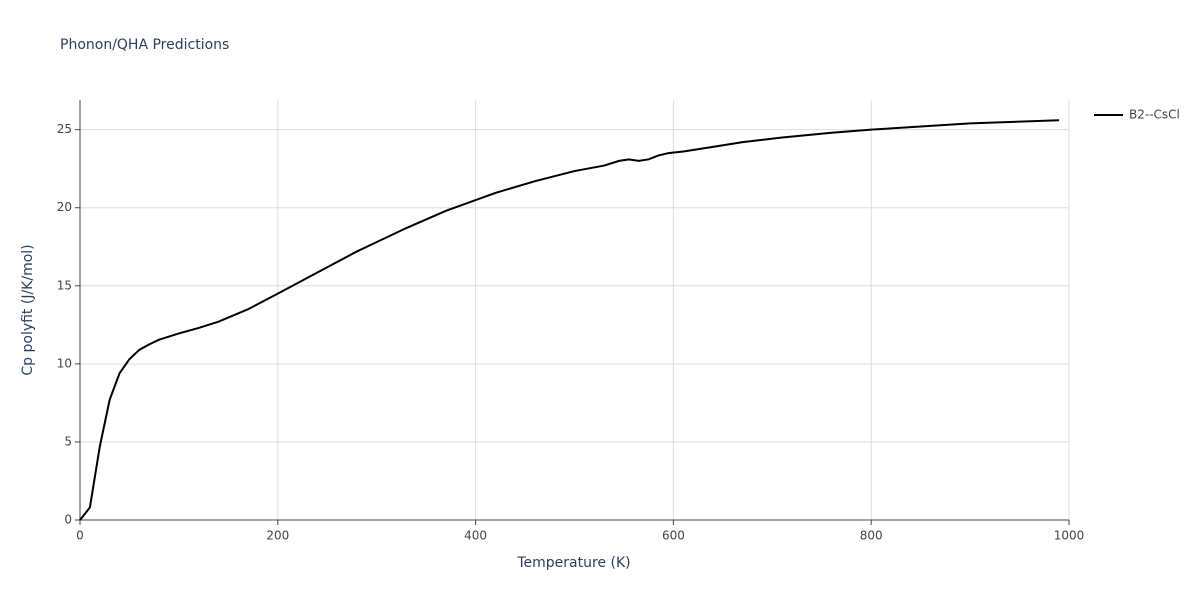 The image size is (1200, 604). Describe the element at coordinates (80, 536) in the screenshot. I see `x-tick-label: 0` at that location.